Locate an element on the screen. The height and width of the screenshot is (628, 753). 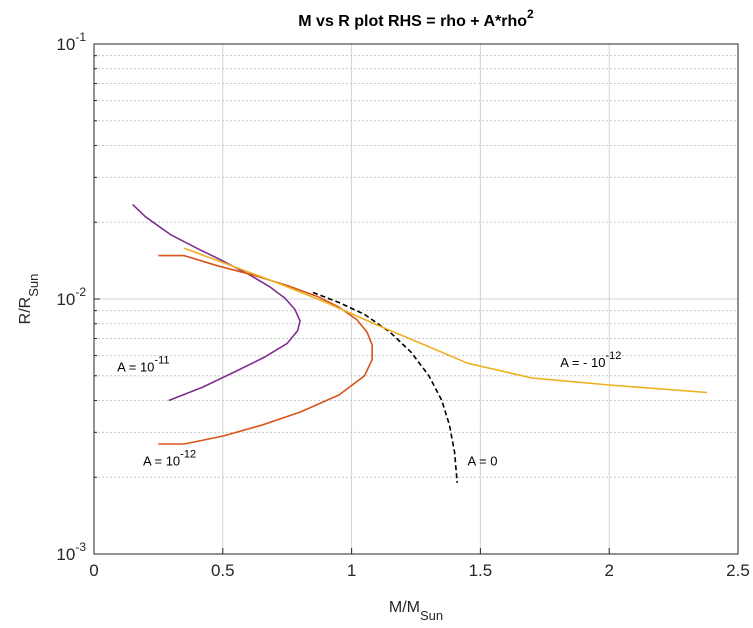
x-axis-label: M/MSun is located at coordinates (416, 611).